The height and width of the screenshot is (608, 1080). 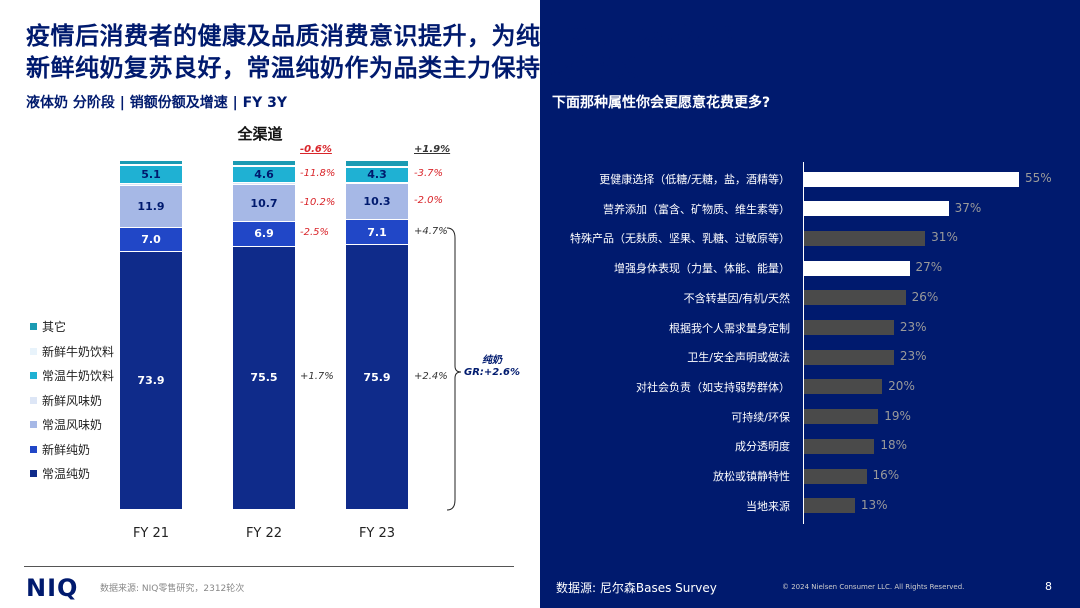 What do you see at coordinates (172, 589) in the screenshot?
I see `source-left: 数据来源: NIQ零售研究，2312轮次` at bounding box center [172, 589].